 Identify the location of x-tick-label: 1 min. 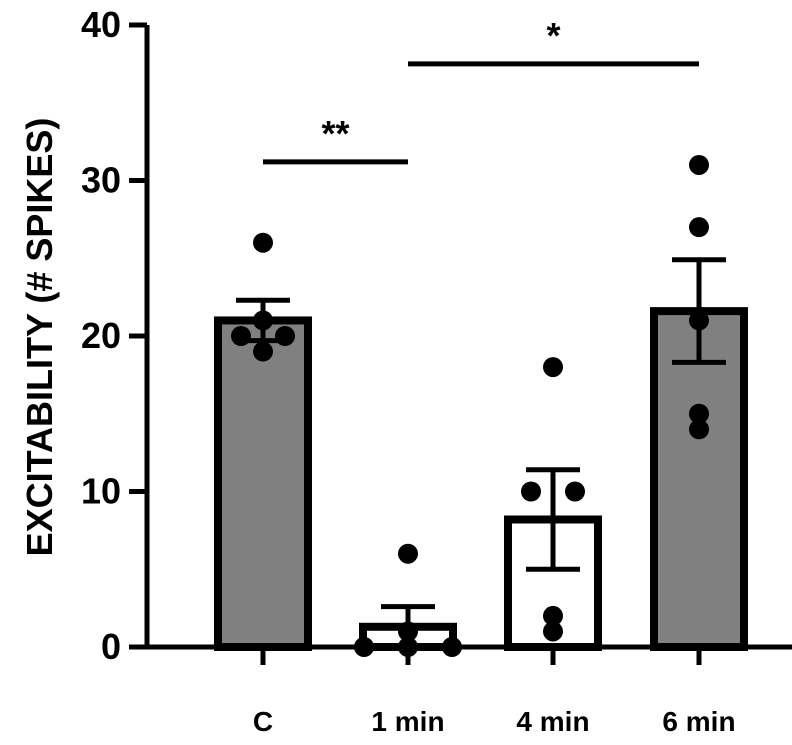
(407, 721).